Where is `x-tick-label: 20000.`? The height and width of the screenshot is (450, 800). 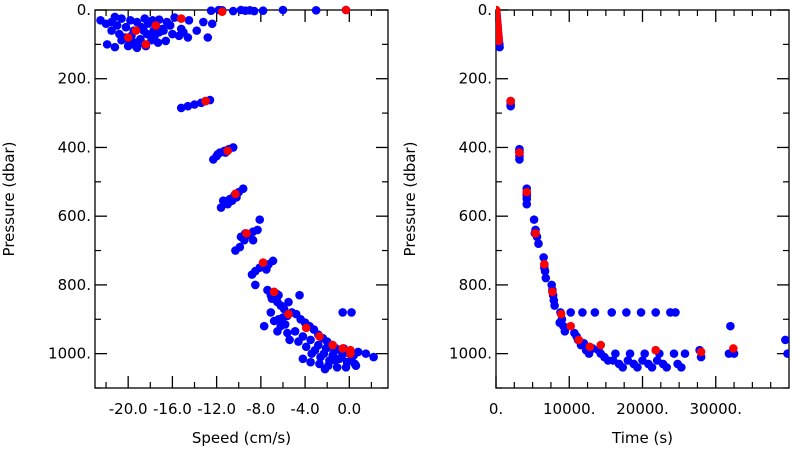
x-tick-label: 20000. is located at coordinates (642, 409).